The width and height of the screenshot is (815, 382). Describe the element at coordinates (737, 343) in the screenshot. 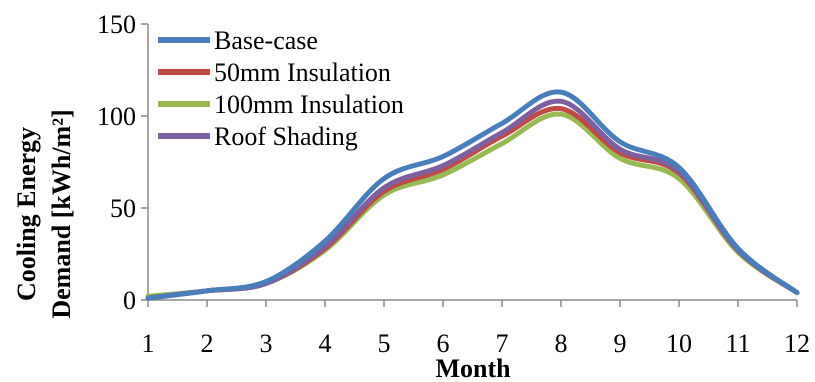

I see `x-tick-label: 11` at that location.